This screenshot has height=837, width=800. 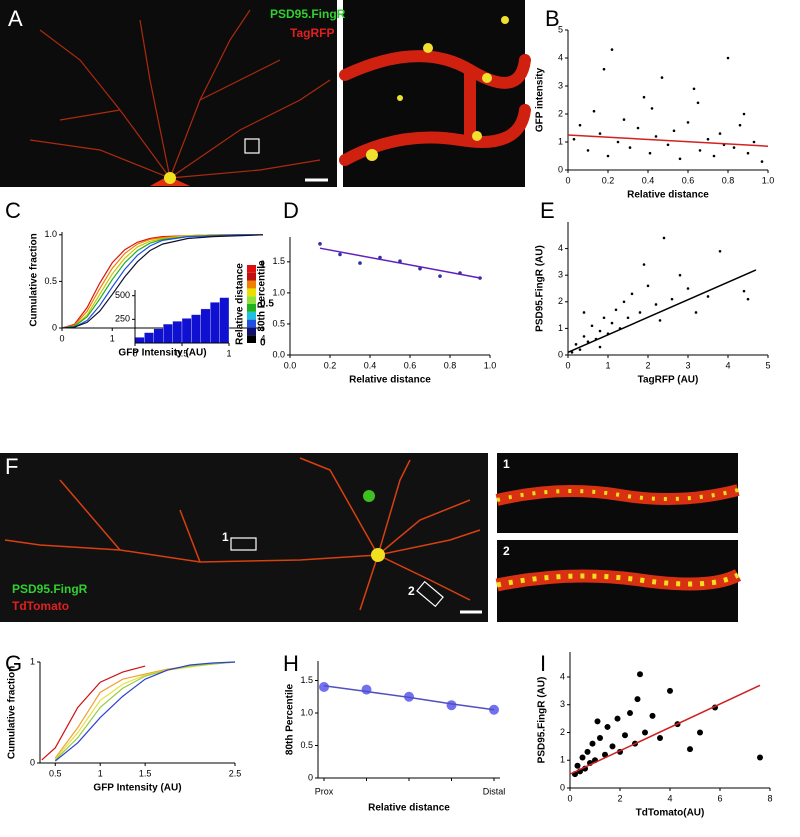 What do you see at coordinates (244, 537) in the screenshot?
I see `image-f` at bounding box center [244, 537].